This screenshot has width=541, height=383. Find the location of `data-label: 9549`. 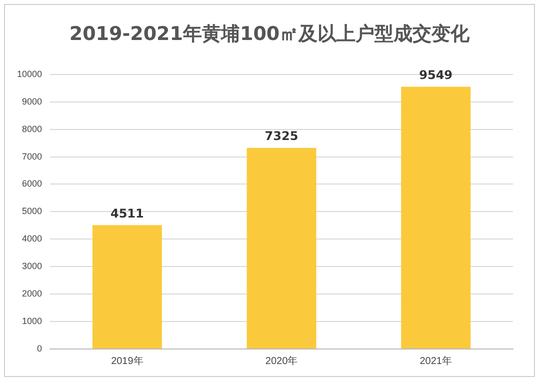

data-label: 9549 is located at coordinates (436, 75).